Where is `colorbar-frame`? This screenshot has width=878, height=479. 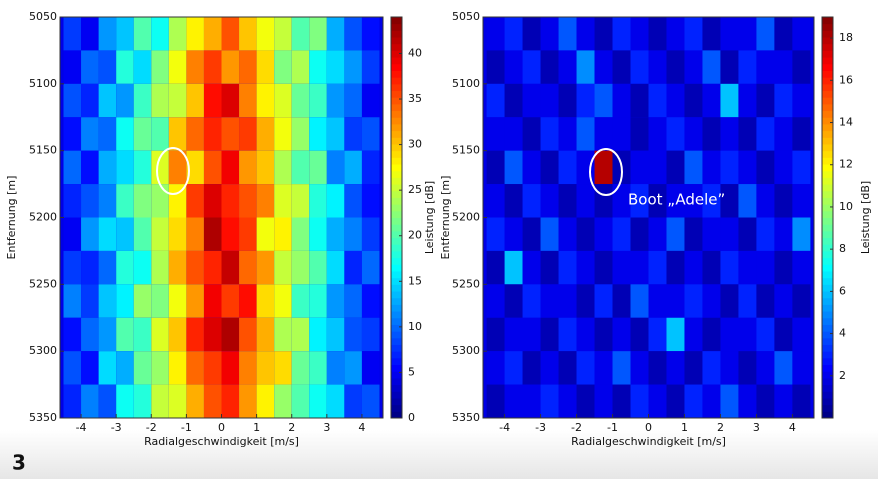
colorbar-frame is located at coordinates (396, 217).